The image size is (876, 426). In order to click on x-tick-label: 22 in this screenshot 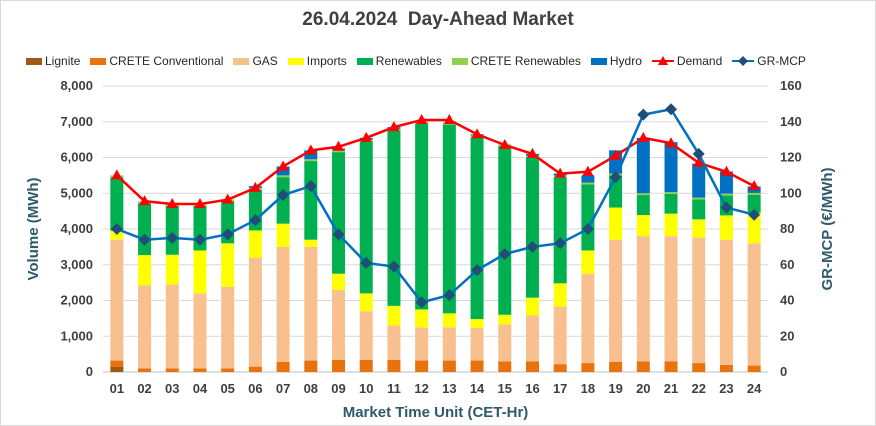, I will do `click(698, 388)`.